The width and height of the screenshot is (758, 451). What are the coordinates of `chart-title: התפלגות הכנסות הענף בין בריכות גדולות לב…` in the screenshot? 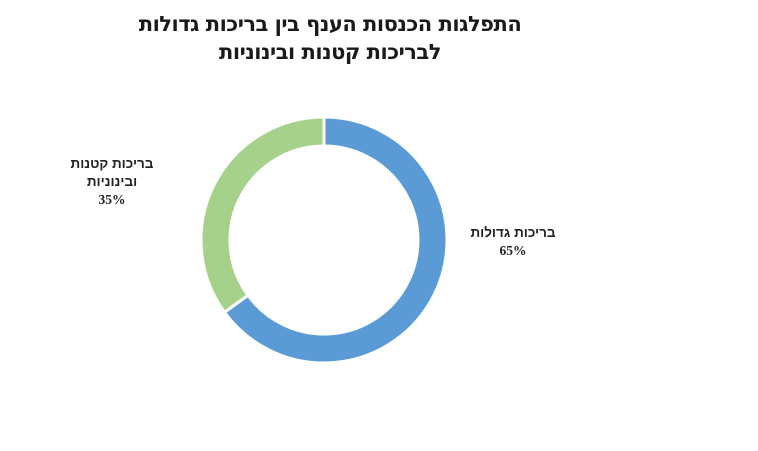 It's located at (330, 38).